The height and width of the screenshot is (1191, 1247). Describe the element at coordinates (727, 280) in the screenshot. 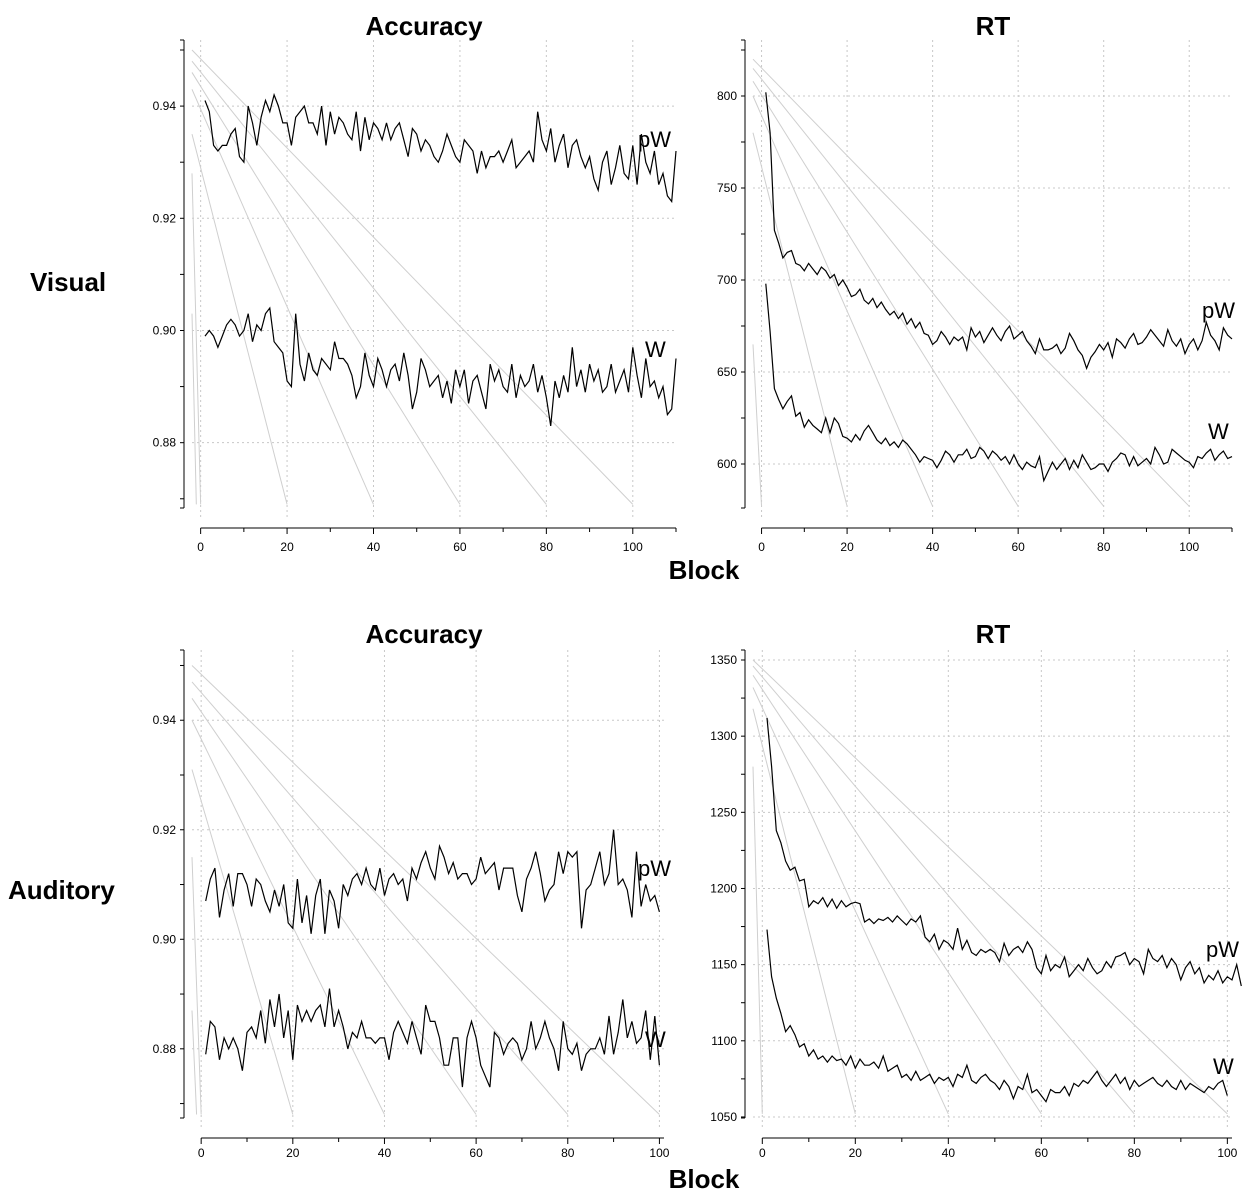

I see `y-tick-label: 700` at that location.